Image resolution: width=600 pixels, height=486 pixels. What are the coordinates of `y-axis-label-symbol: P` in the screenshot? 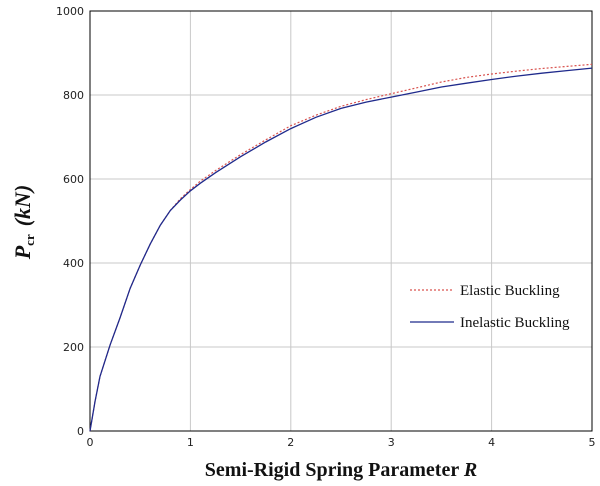 It's located at (22, 252).